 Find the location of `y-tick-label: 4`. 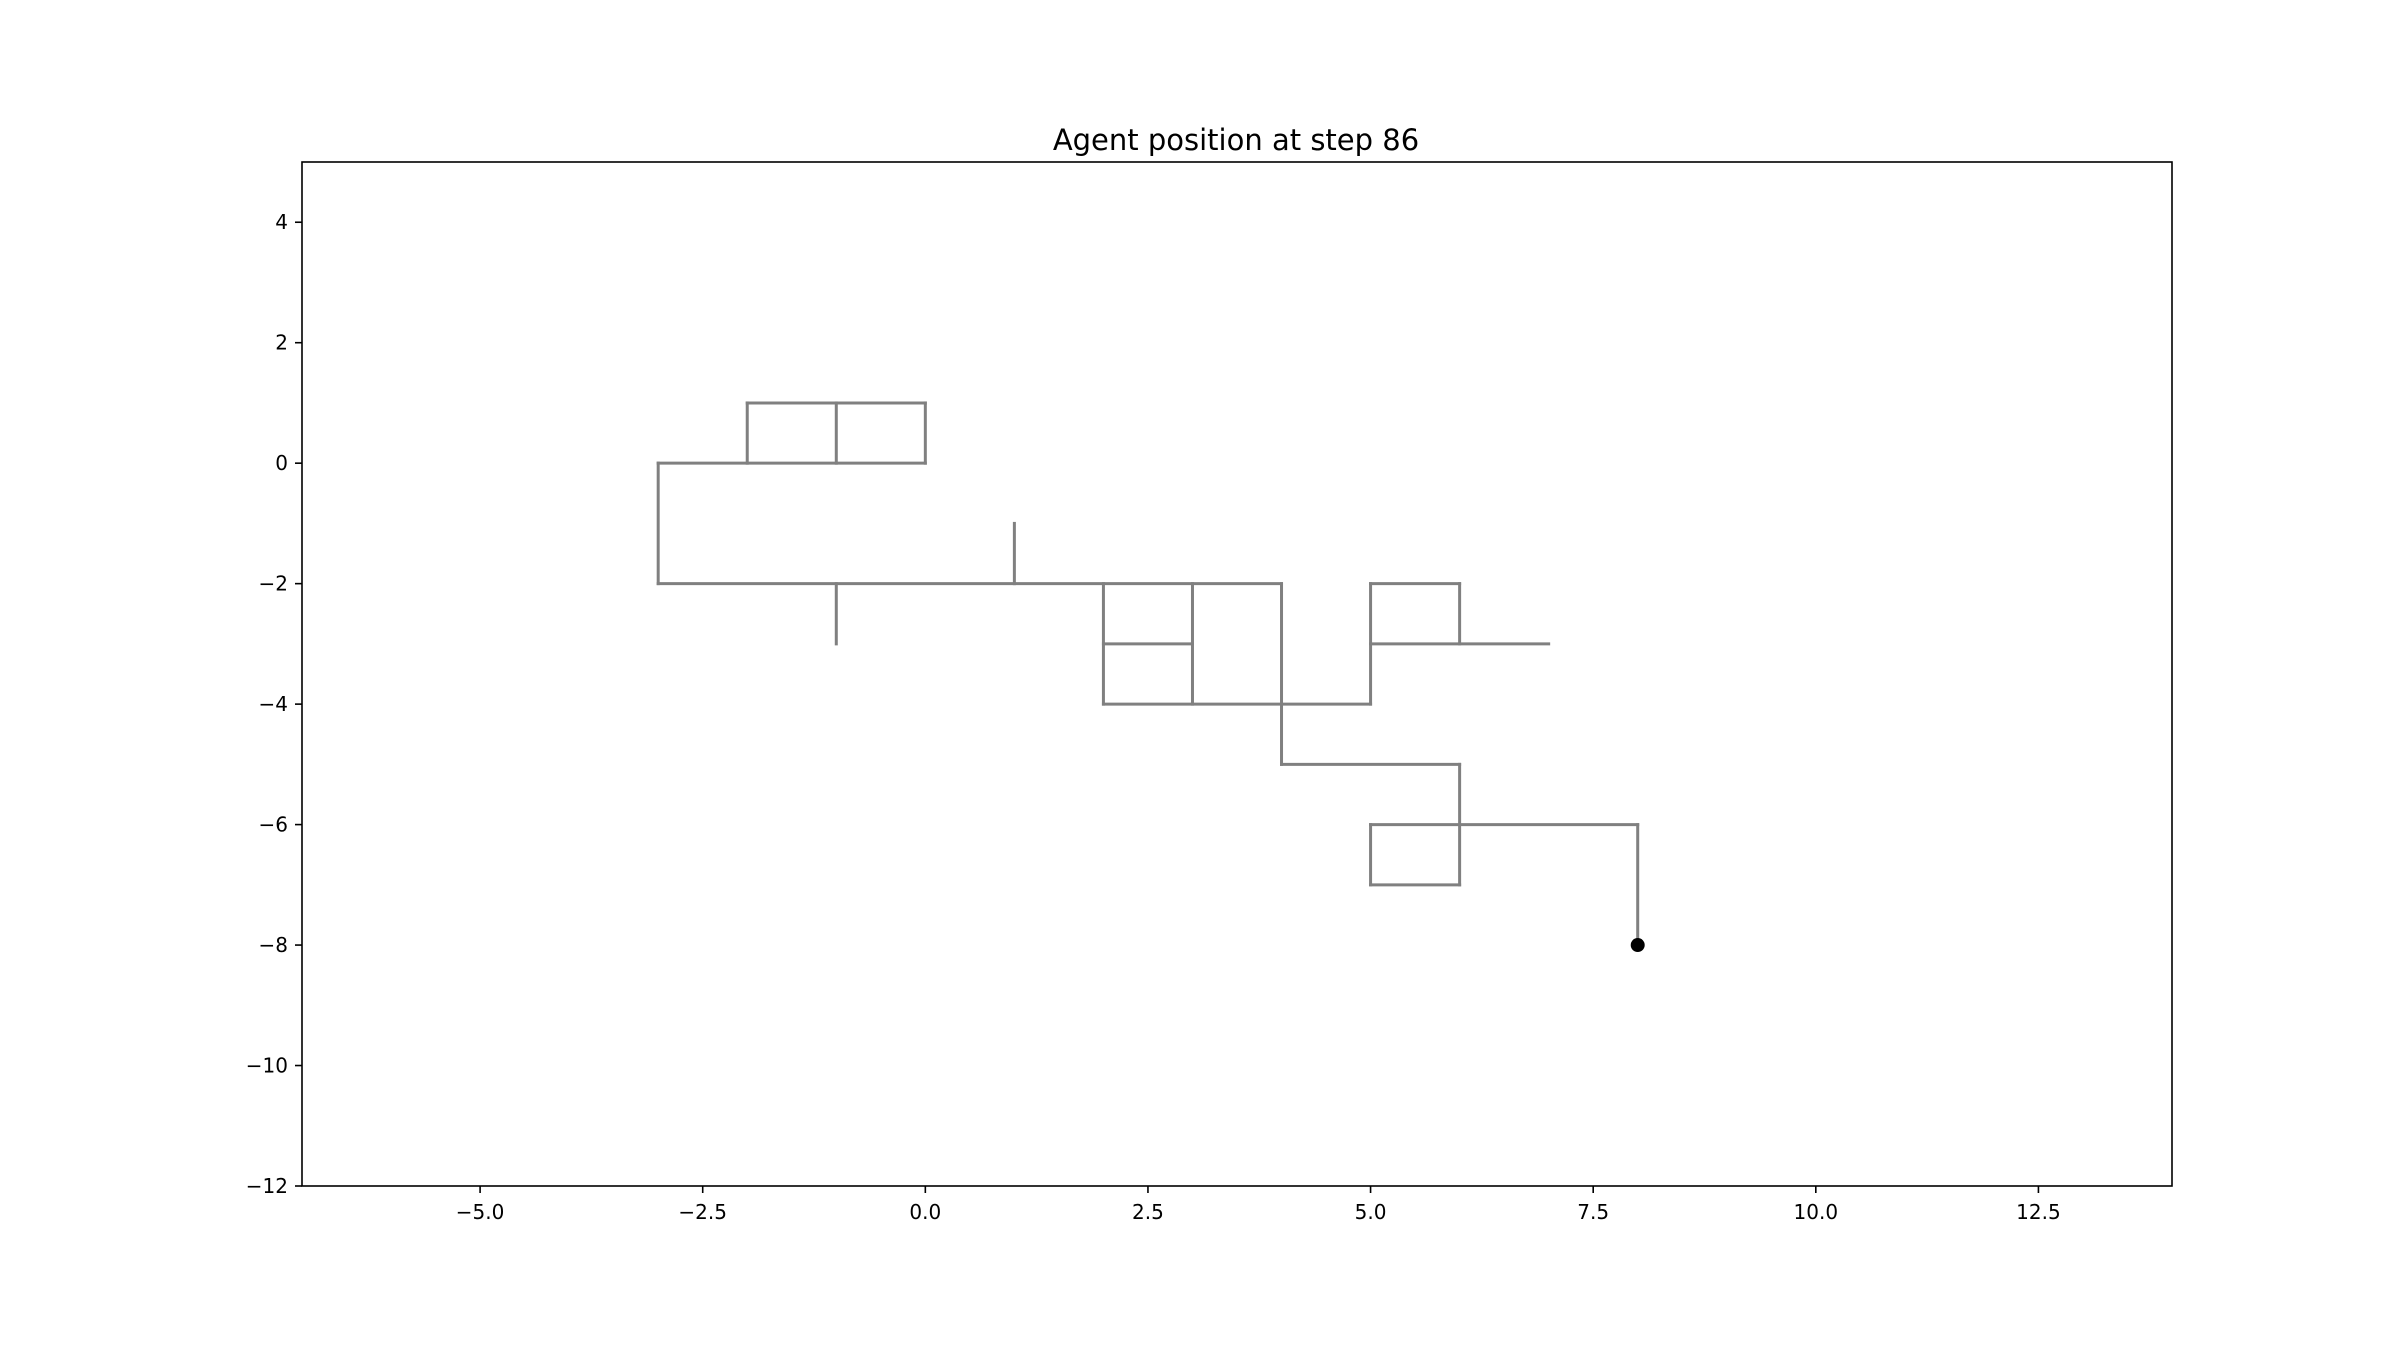

y-tick-label: 4 is located at coordinates (281, 222).